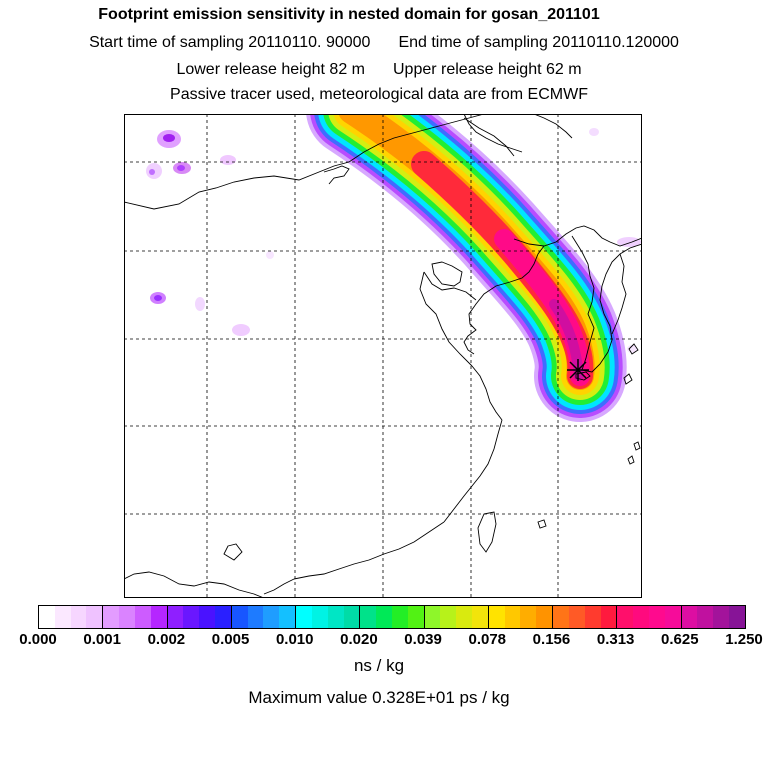 This screenshot has height=768, width=768. What do you see at coordinates (744, 639) in the screenshot?
I see `colorbar-tick-label: 1.250` at bounding box center [744, 639].